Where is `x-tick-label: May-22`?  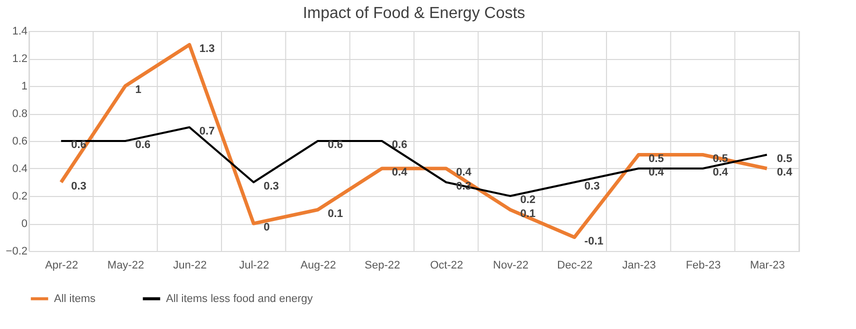
x-tick-label: May-22 is located at coordinates (125, 266).